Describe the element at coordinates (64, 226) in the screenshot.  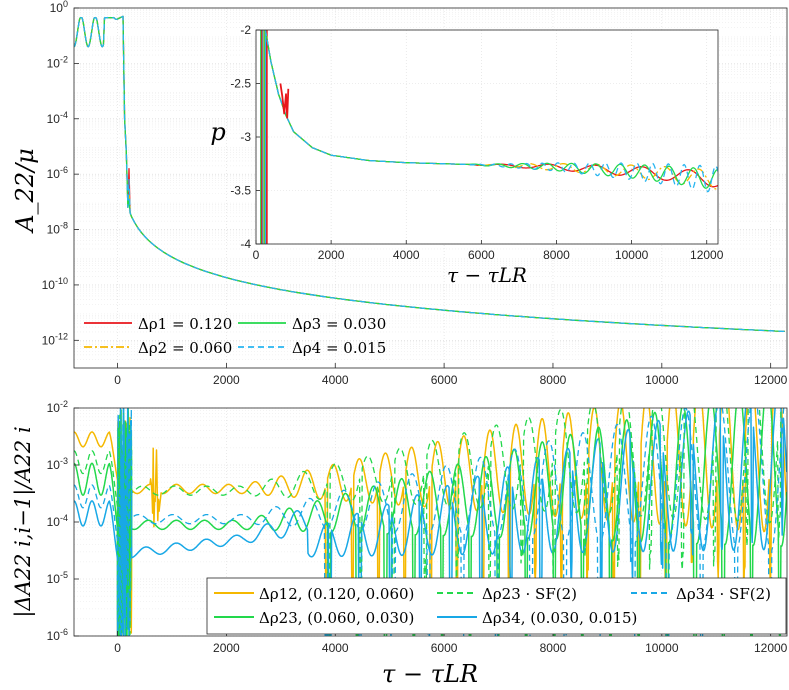
I see `top-y-tick-label-exp: -8` at that location.